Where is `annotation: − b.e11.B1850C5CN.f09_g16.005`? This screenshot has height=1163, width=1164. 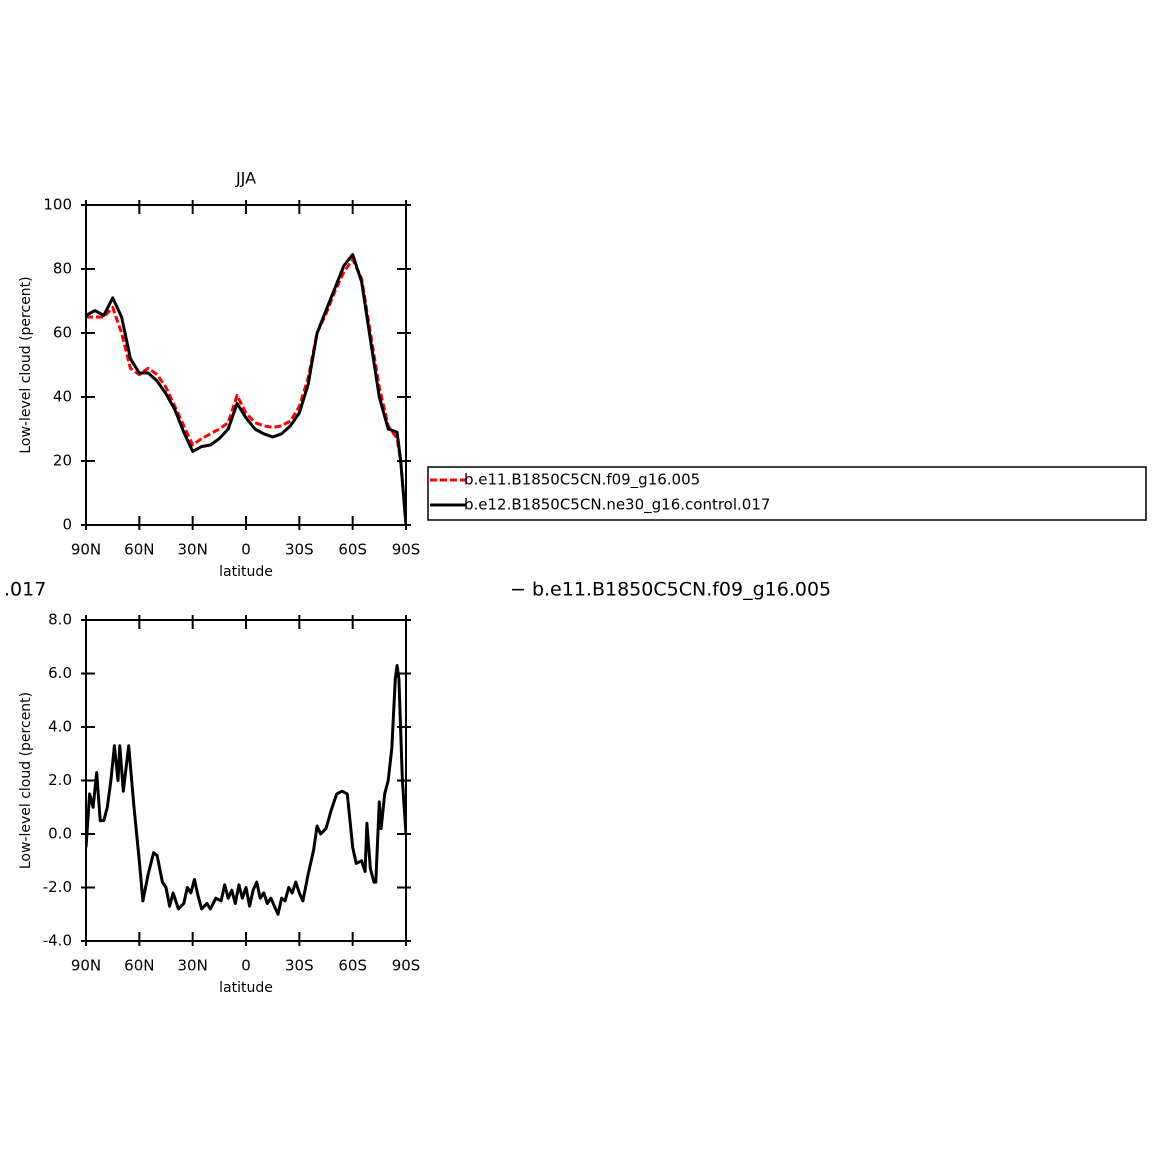 annotation: − b.e11.B1850C5CN.f09_g16.005 is located at coordinates (670, 590).